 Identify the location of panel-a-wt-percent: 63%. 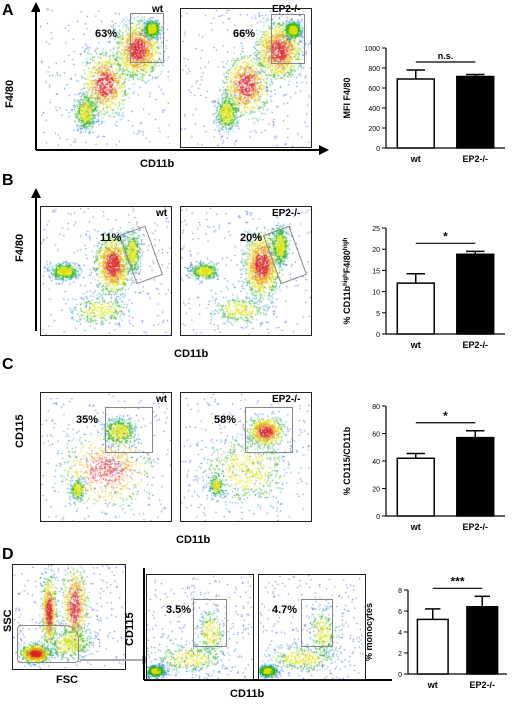
(106, 34).